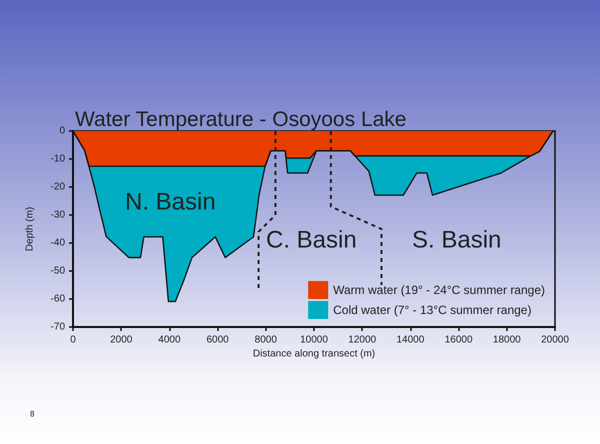  What do you see at coordinates (266, 340) in the screenshot?
I see `x-tick-label: 8000` at bounding box center [266, 340].